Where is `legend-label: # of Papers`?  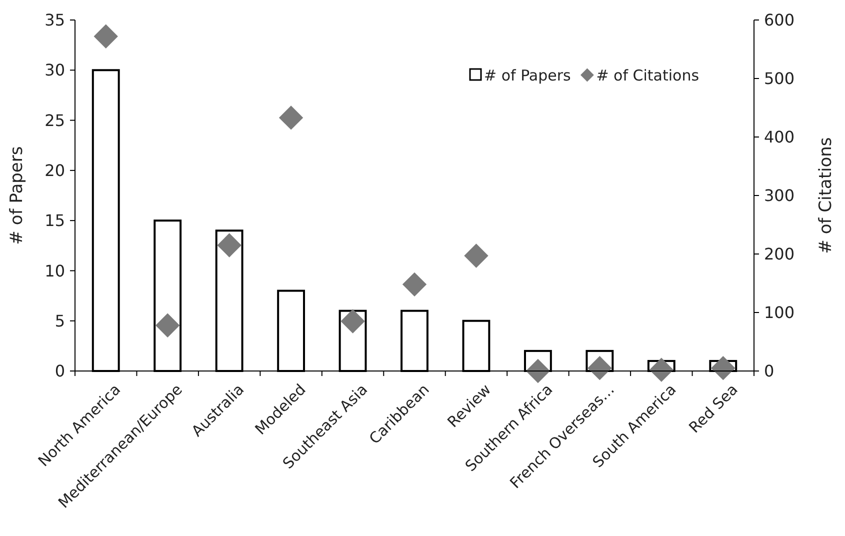 legend-label: # of Papers is located at coordinates (528, 75).